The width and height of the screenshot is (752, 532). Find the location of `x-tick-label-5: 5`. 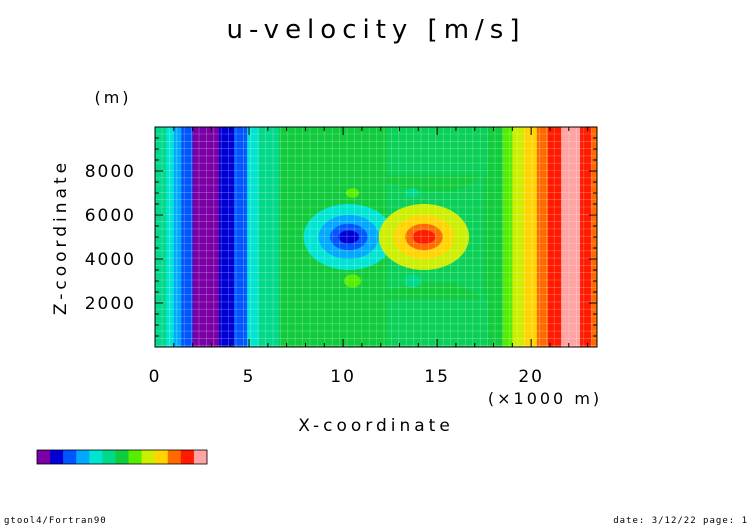

x-tick-label-5: 5 is located at coordinates (249, 377).